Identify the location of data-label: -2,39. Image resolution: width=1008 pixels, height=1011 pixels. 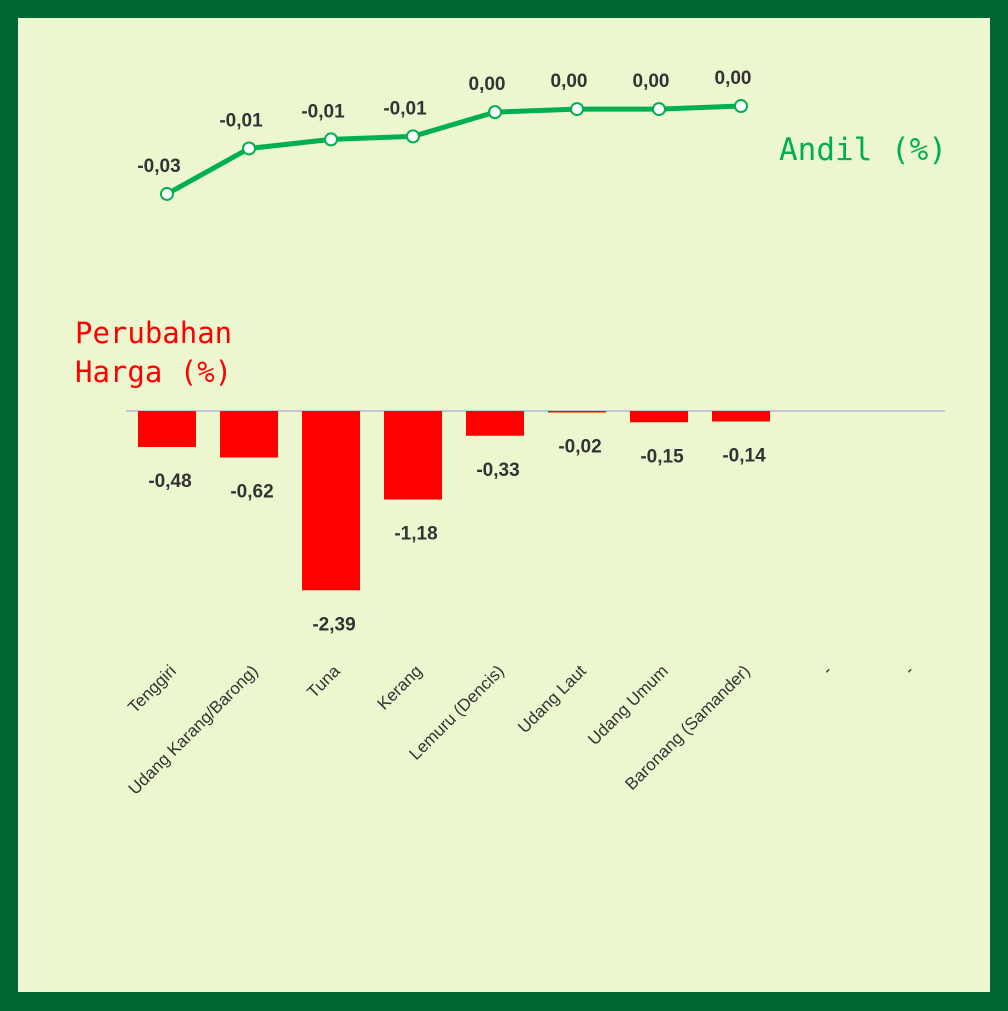
(333, 624).